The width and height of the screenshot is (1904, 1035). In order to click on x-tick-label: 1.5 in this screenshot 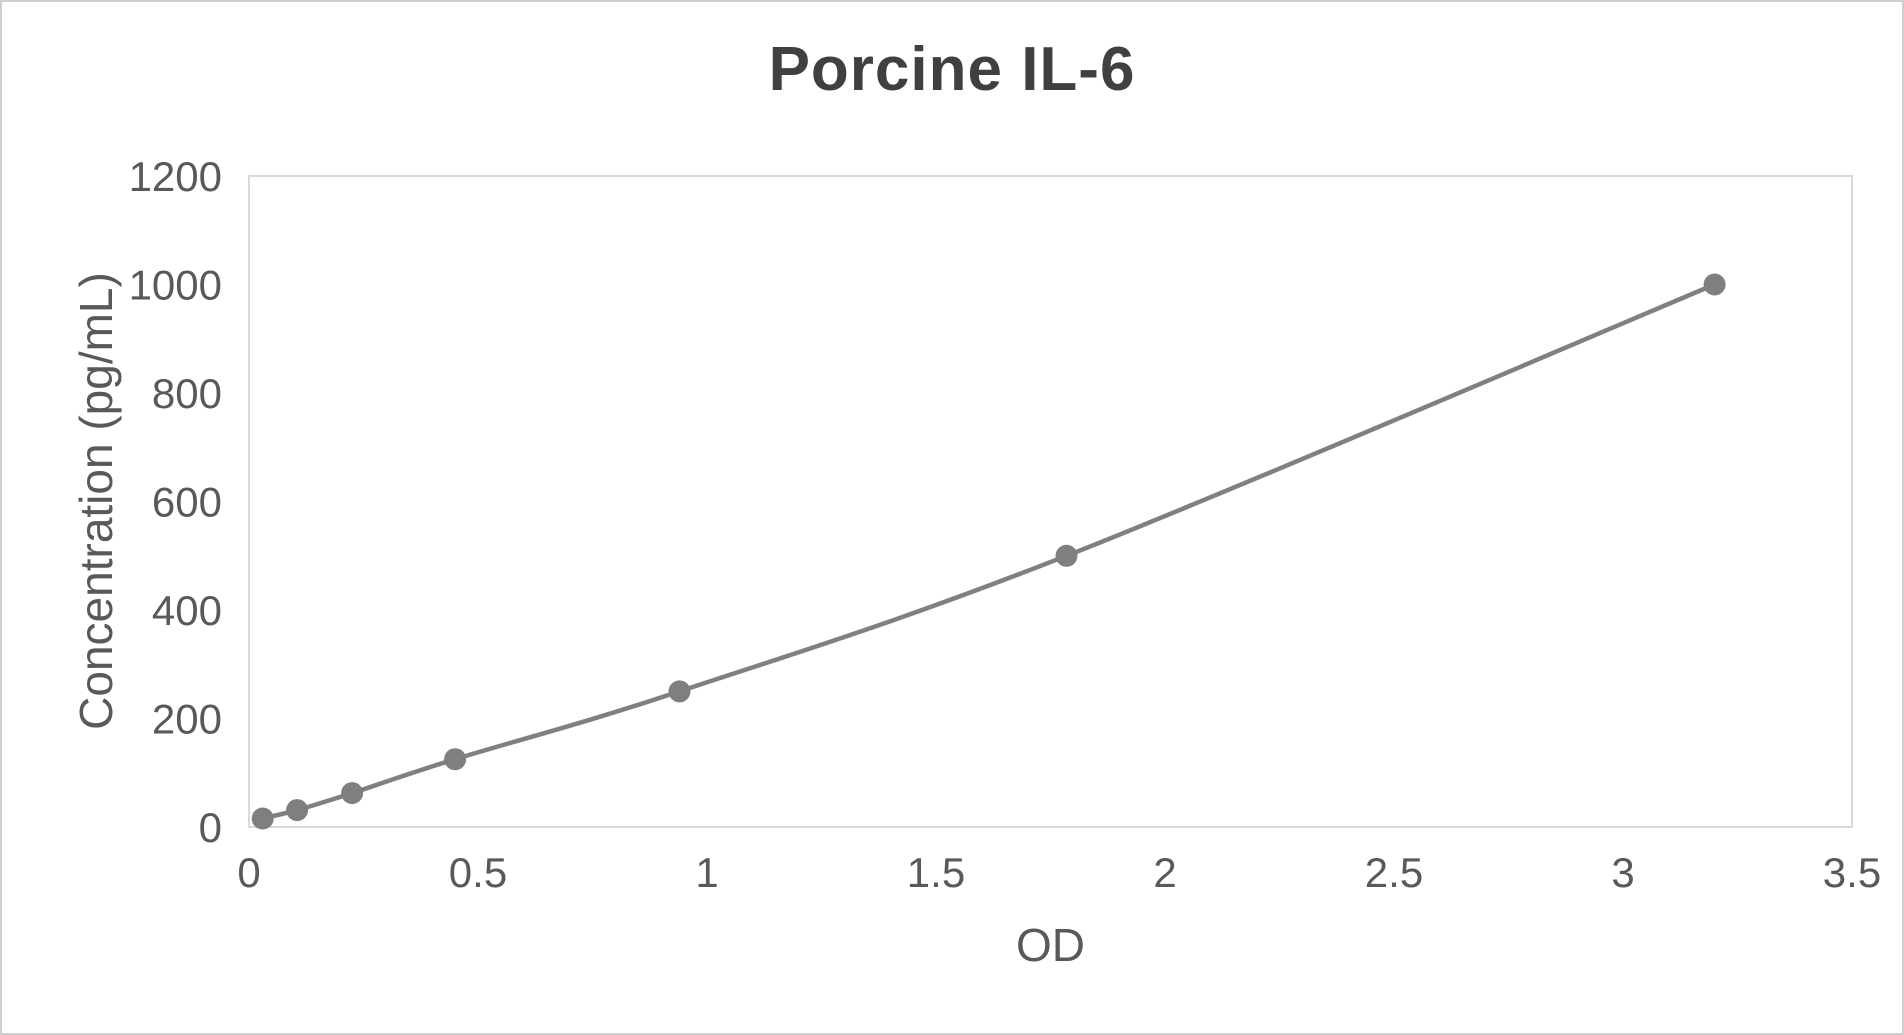, I will do `click(936, 872)`.